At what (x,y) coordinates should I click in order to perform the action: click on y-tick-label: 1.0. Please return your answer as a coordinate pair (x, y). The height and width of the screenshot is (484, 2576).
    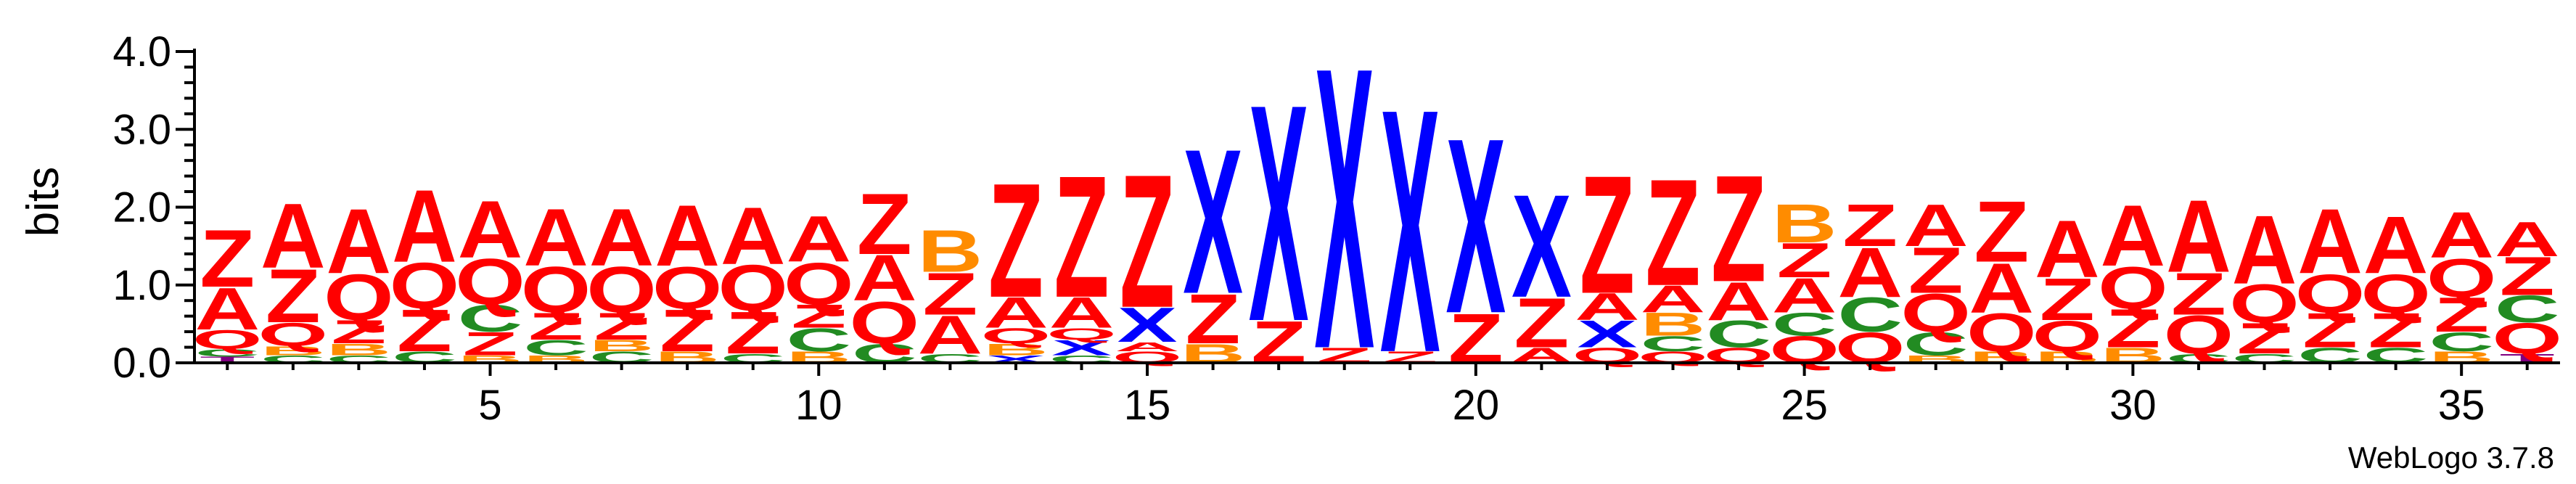
    Looking at the image, I should click on (141, 285).